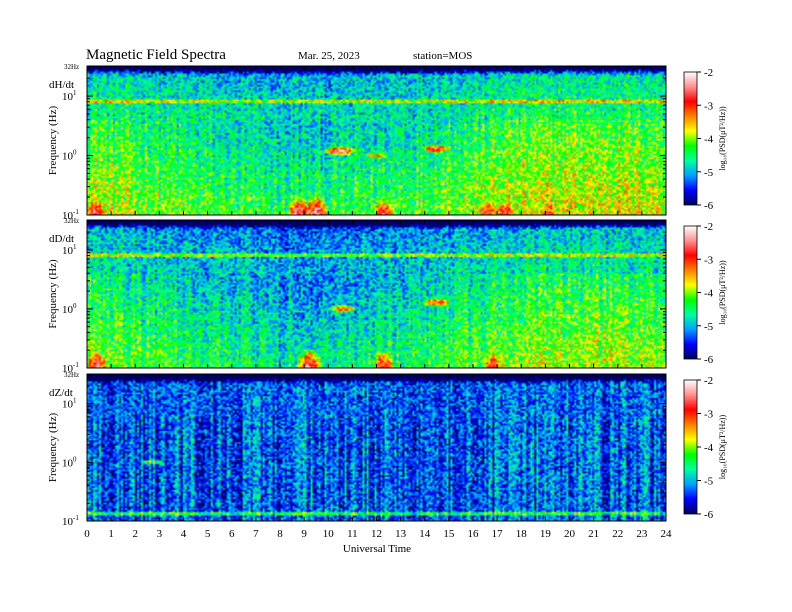 The image size is (792, 612). Describe the element at coordinates (593, 534) in the screenshot. I see `x-tick-label: 21` at that location.